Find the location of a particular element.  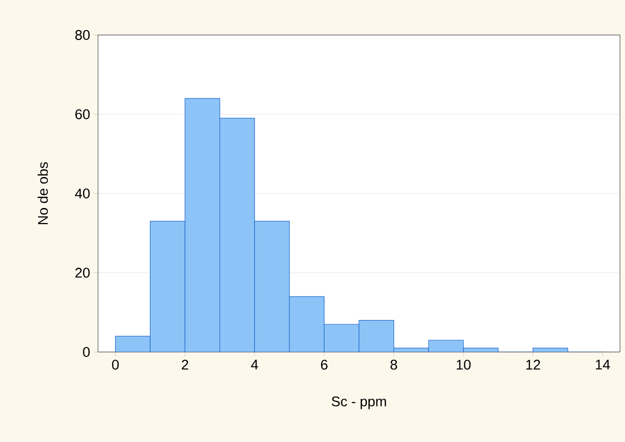

y-tick-label: 80 is located at coordinates (82, 35).